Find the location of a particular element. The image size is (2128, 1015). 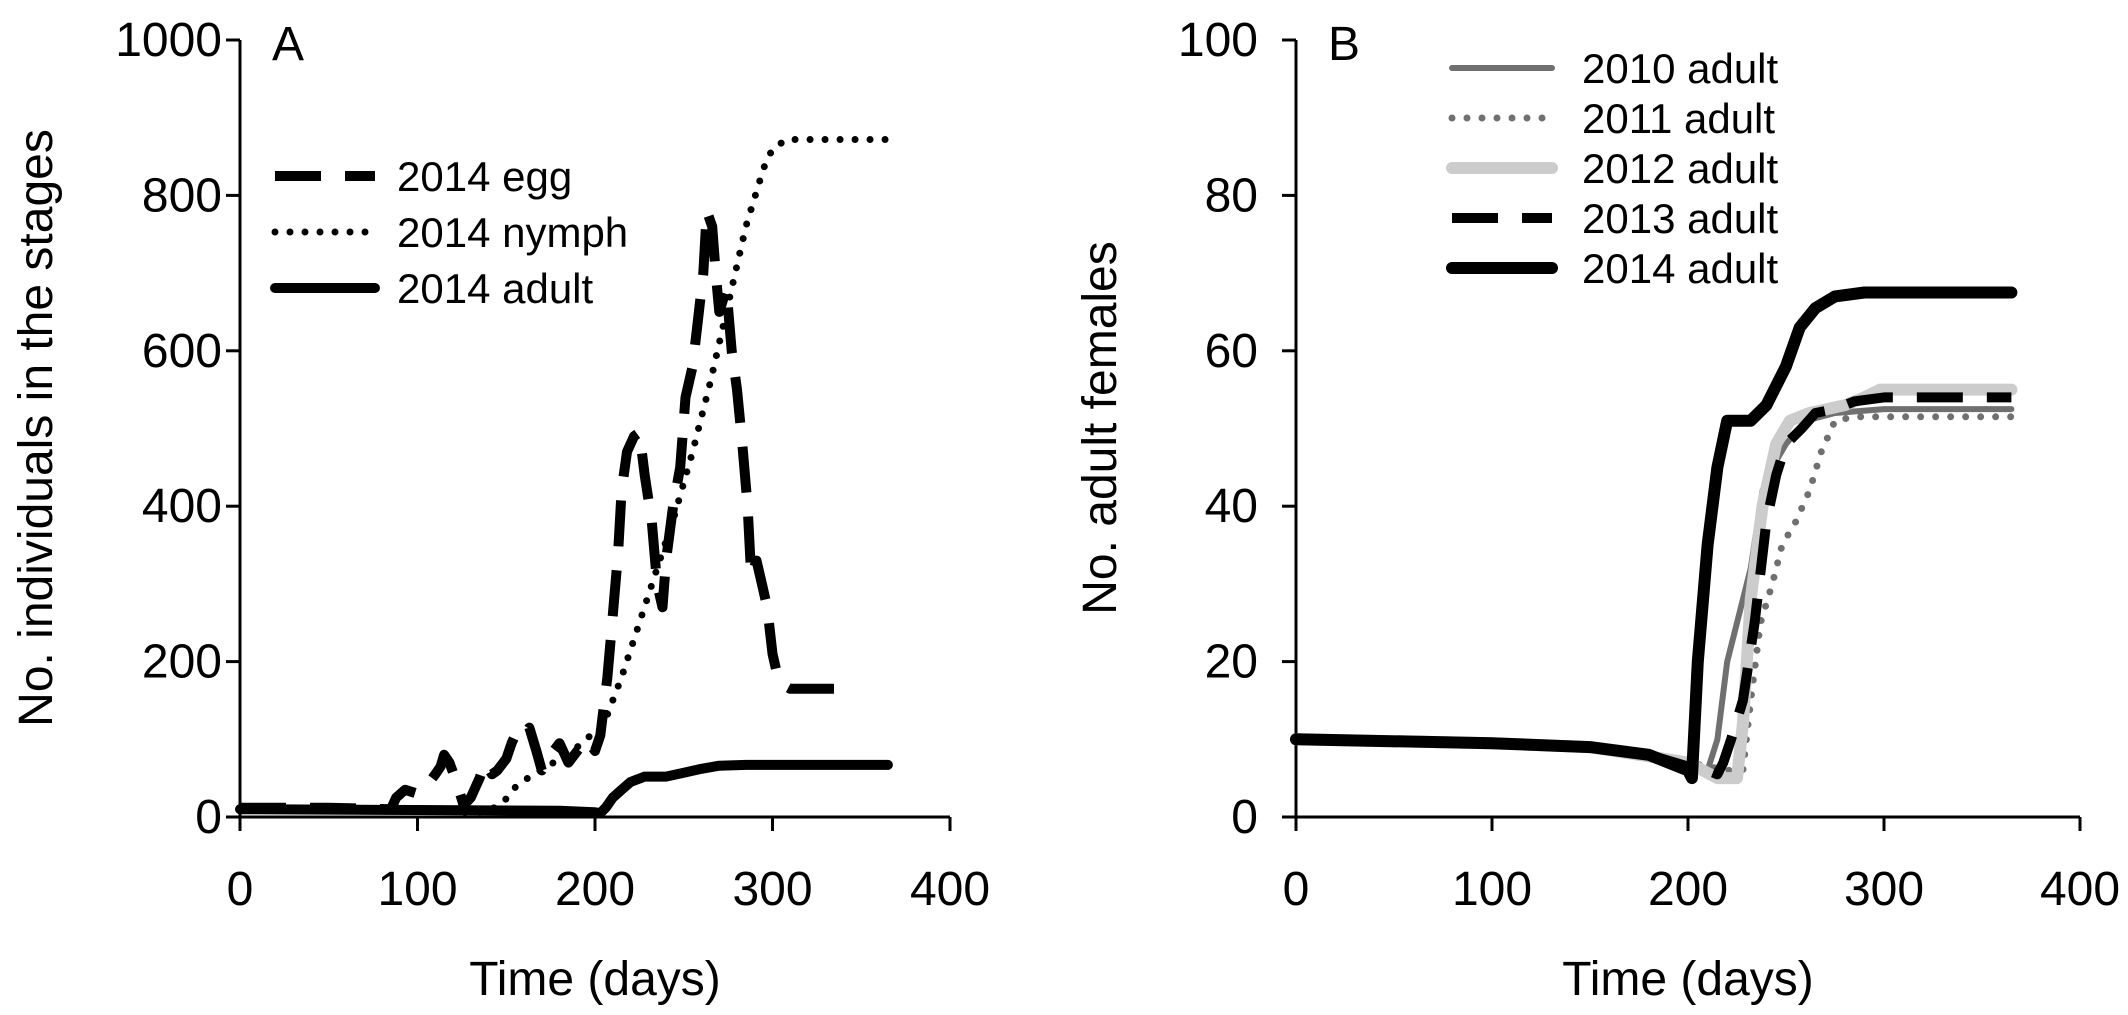

y-tick-label: 400 is located at coordinates (182, 506).